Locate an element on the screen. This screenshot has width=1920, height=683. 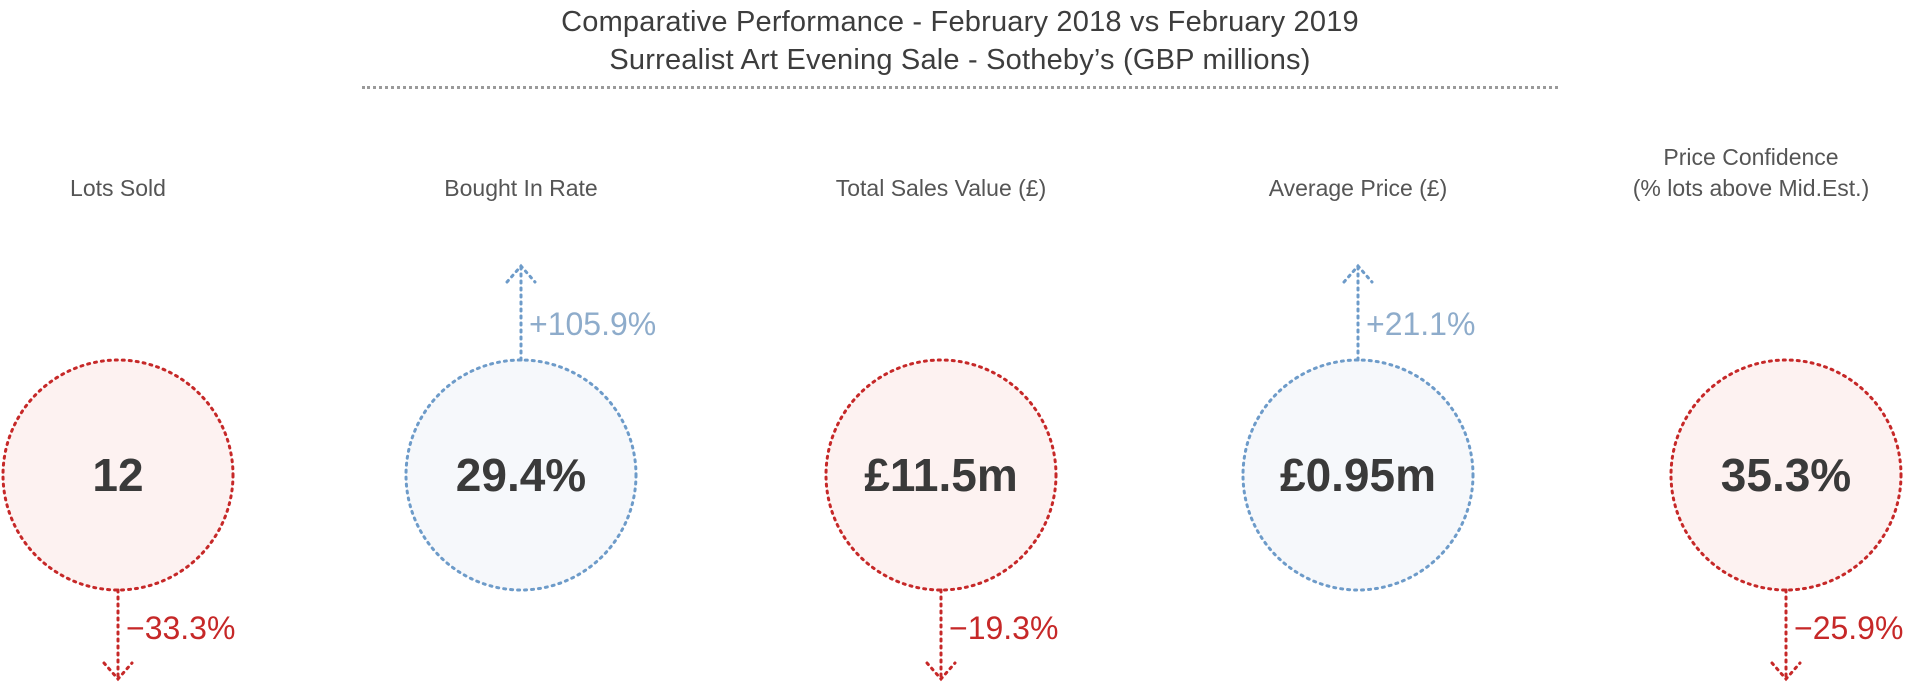
metric-label: Average Price (£) is located at coordinates (1358, 188).